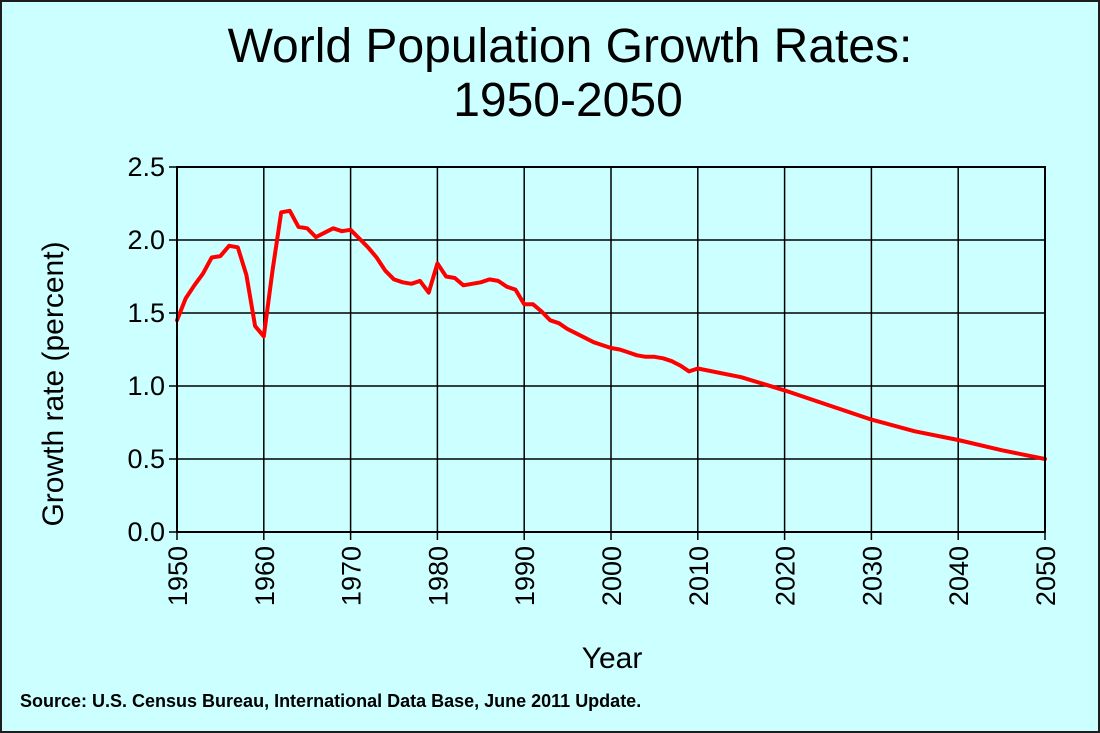  Describe the element at coordinates (612, 576) in the screenshot. I see `x-tick-label: 2000` at that location.